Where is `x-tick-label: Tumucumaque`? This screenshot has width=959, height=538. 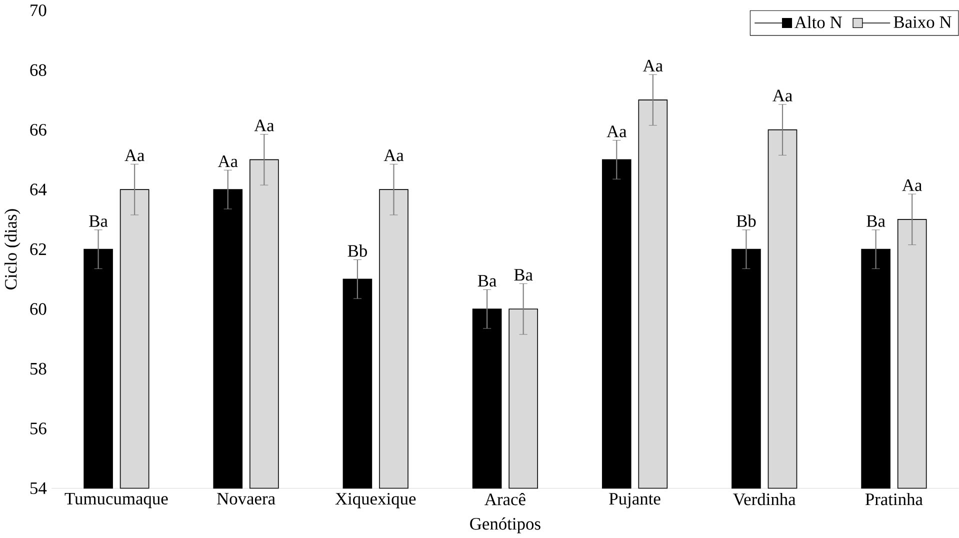 x-tick-label: Tumucumaque is located at coordinates (116, 500).